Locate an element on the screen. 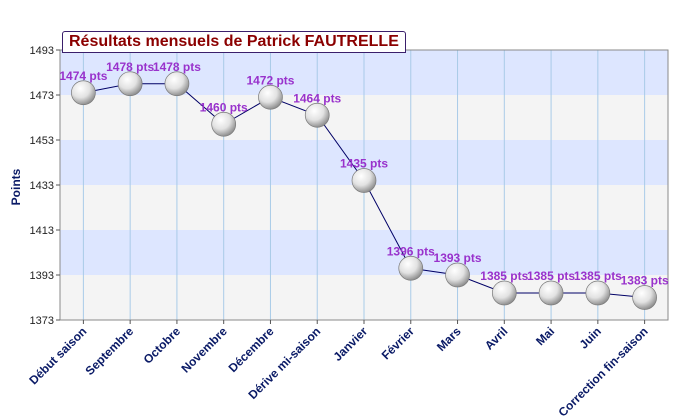 This screenshot has height=420, width=700. data-label: 1393 pts is located at coordinates (458, 258).